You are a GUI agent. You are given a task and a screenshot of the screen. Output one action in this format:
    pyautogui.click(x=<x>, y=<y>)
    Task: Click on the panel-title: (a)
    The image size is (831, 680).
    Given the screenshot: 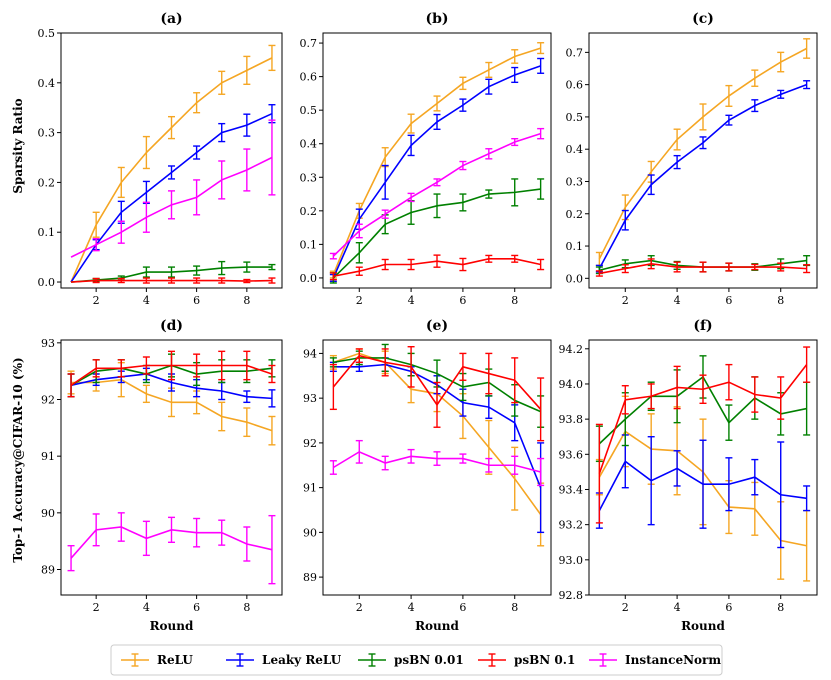 What is the action you would take?
    pyautogui.click(x=171, y=19)
    